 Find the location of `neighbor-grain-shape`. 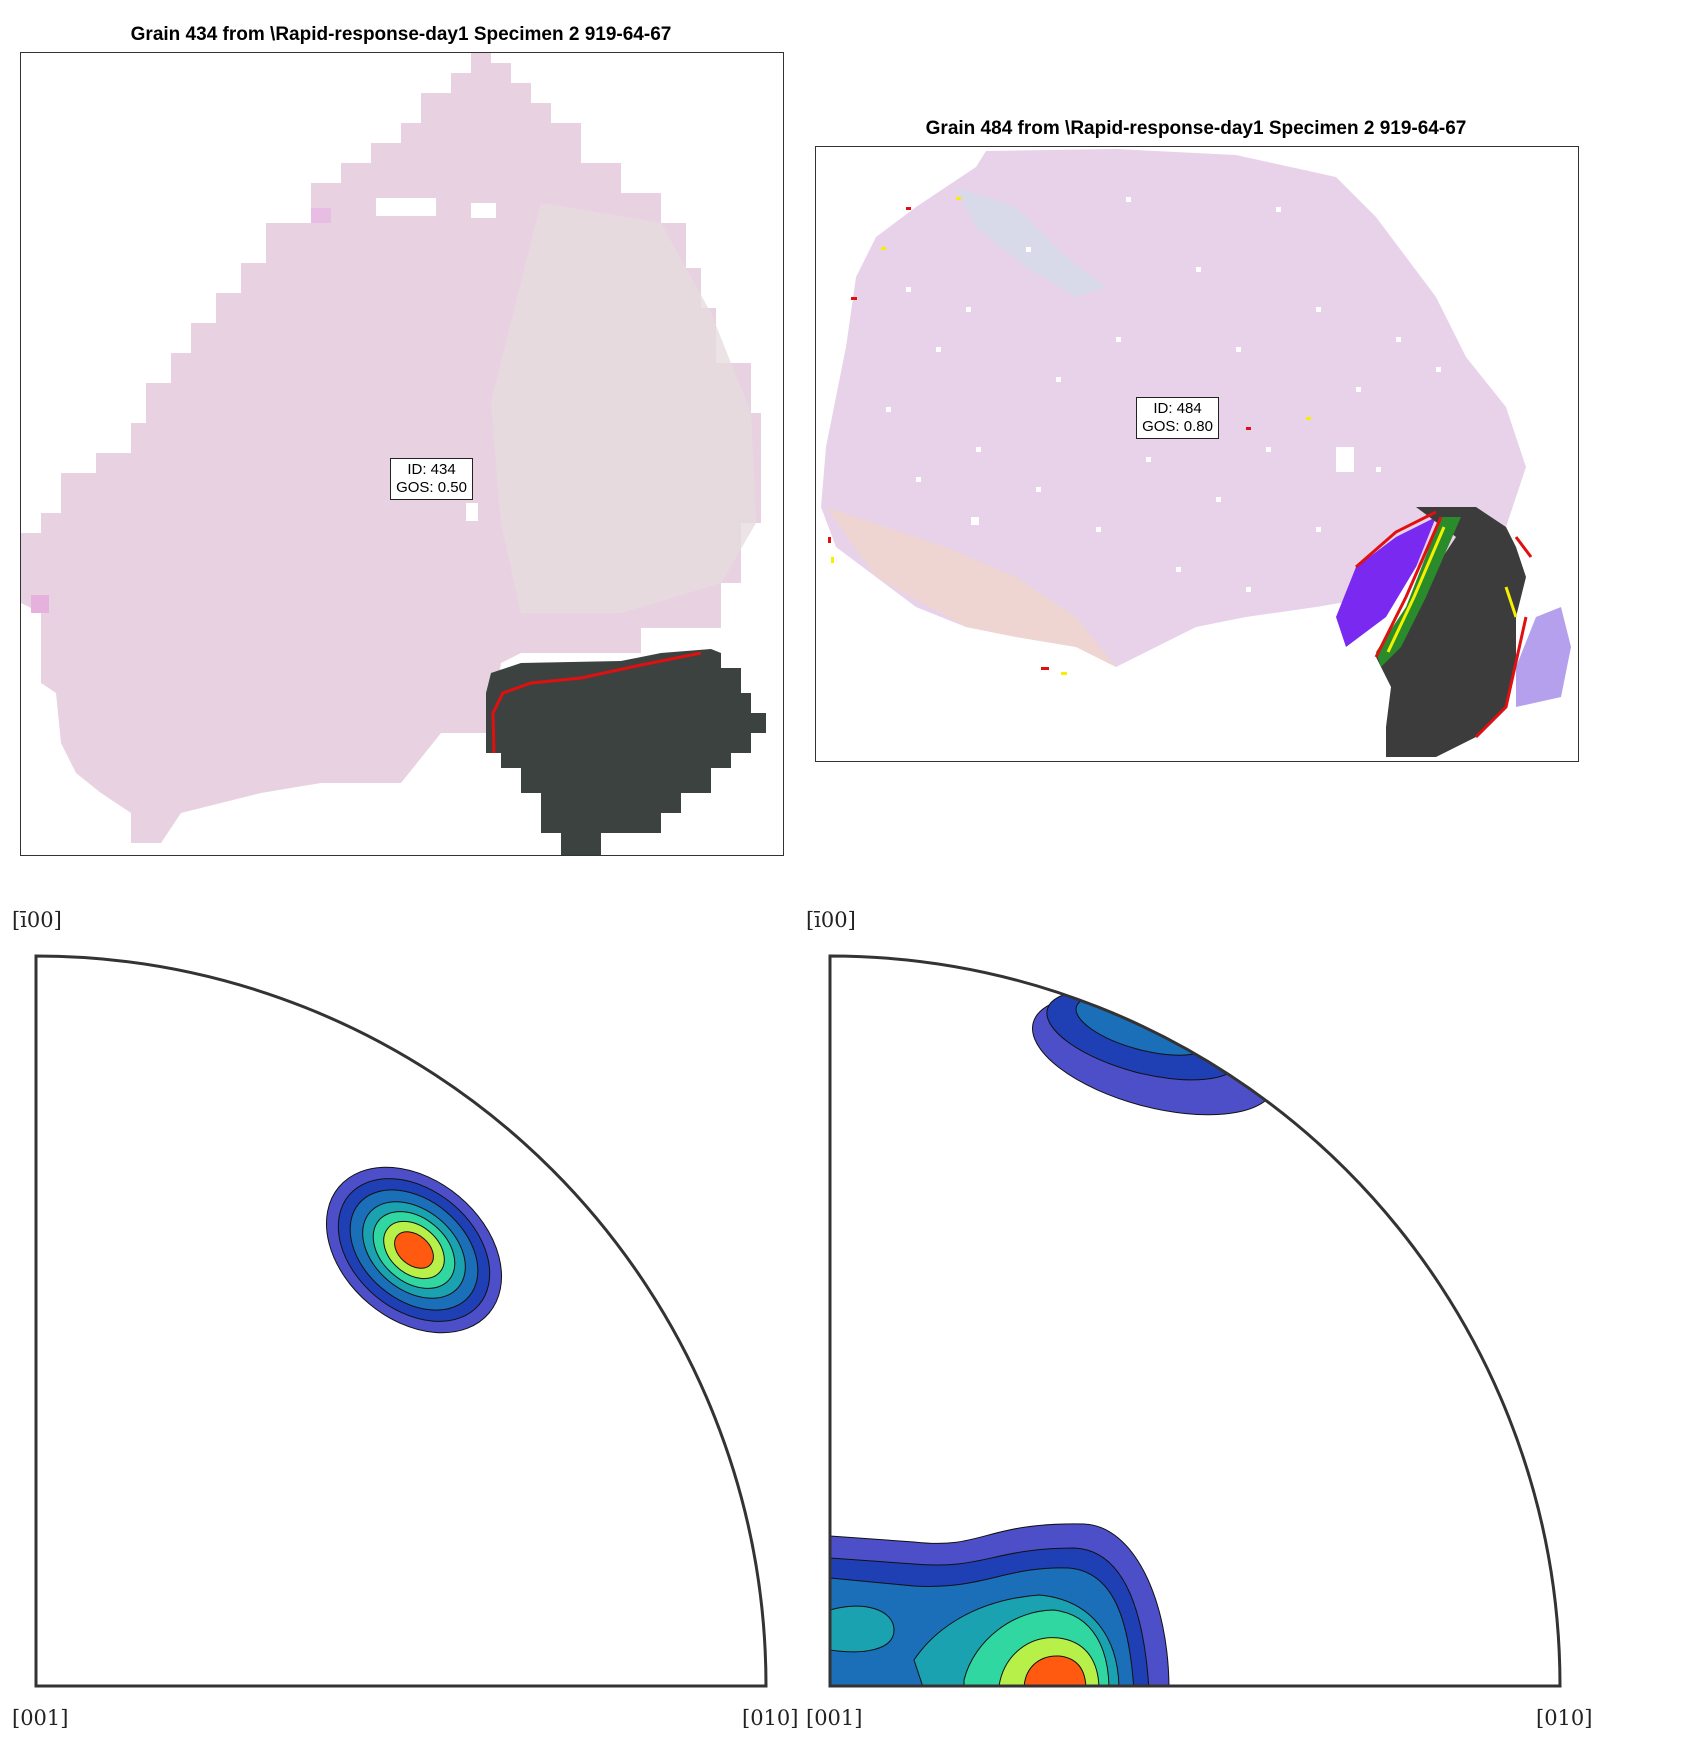

neighbor-grain-shape is located at coordinates (626, 752).